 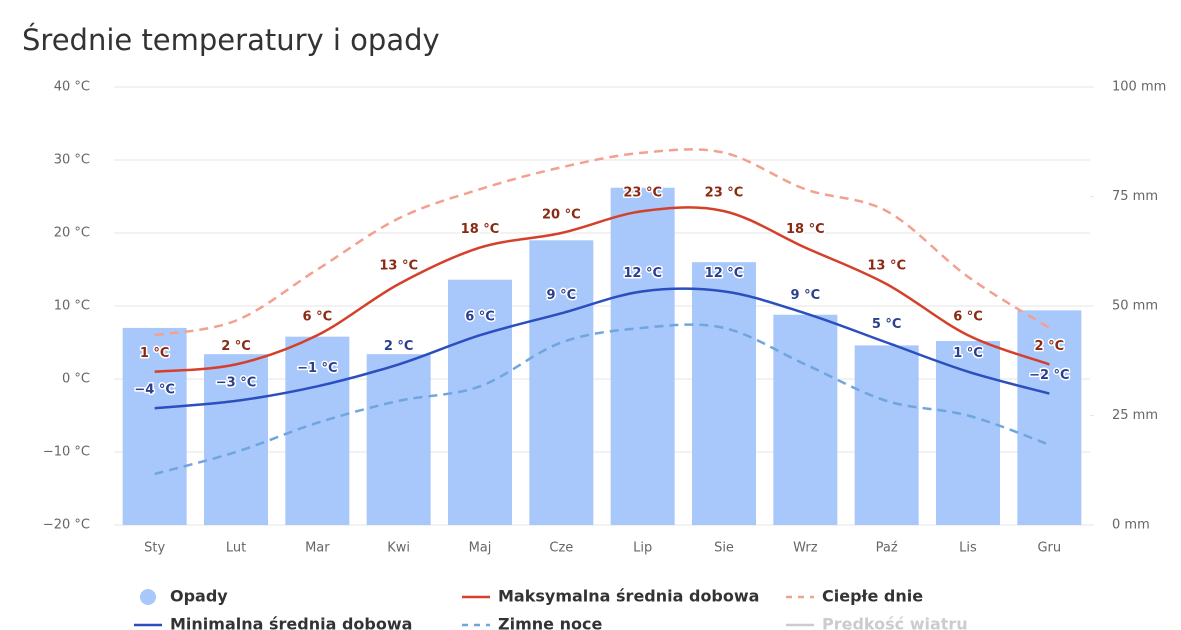 What do you see at coordinates (1135, 196) in the screenshot?
I see `y2-tick-label: 75 mm` at bounding box center [1135, 196].